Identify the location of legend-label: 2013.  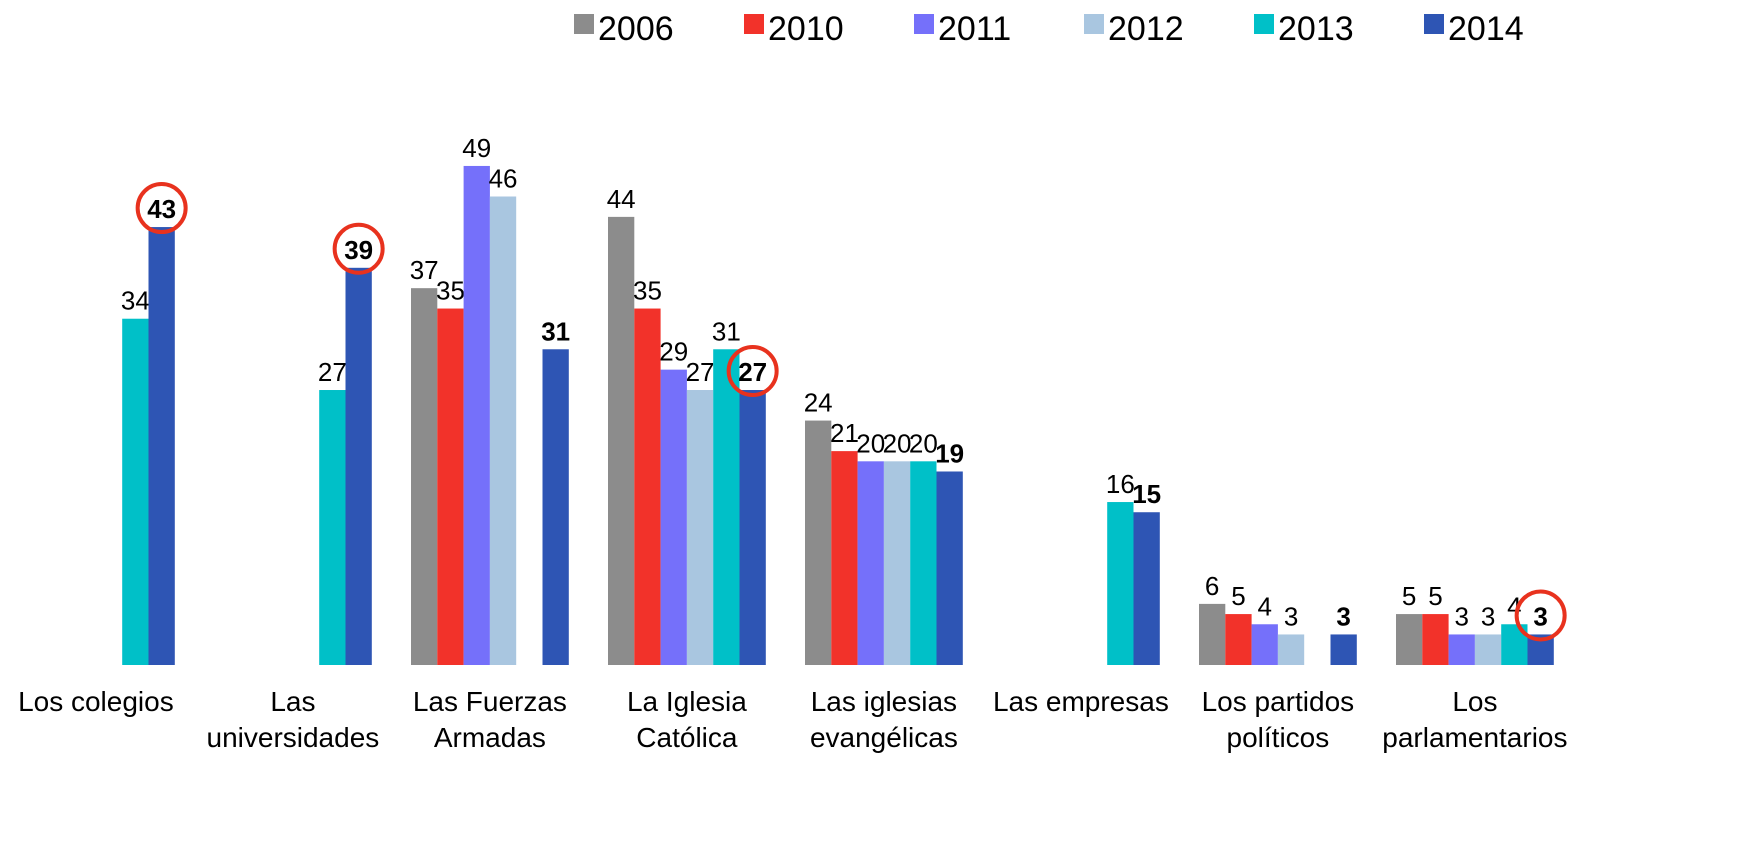
(1316, 29).